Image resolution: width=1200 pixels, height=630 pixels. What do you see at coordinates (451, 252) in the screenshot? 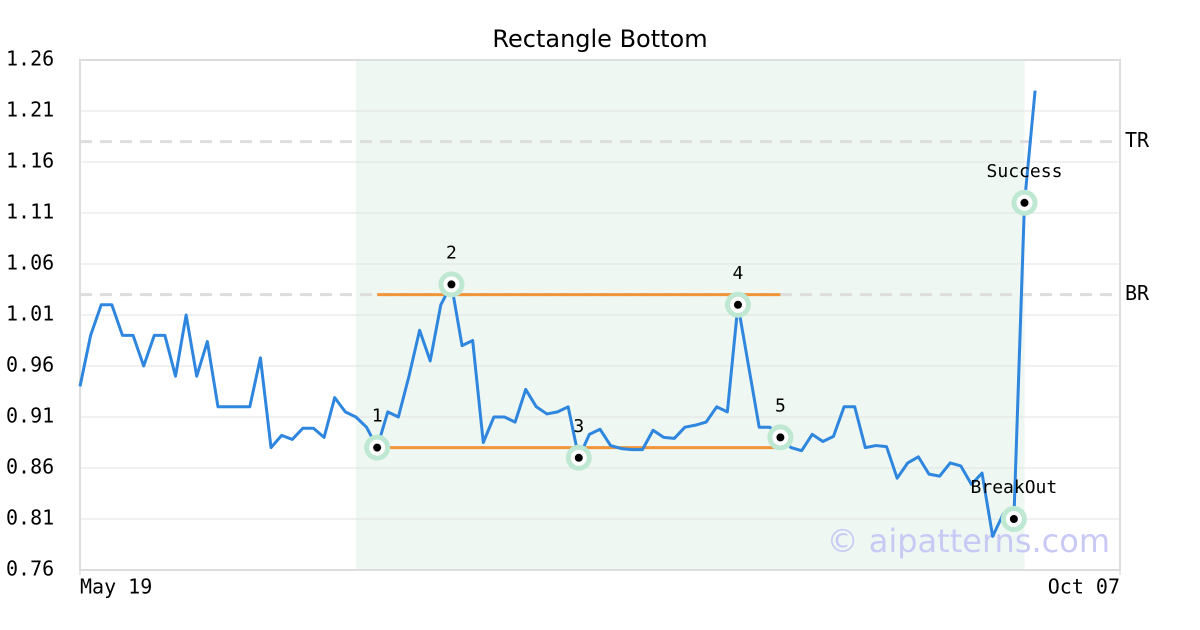
I see `point-label: 2` at bounding box center [451, 252].